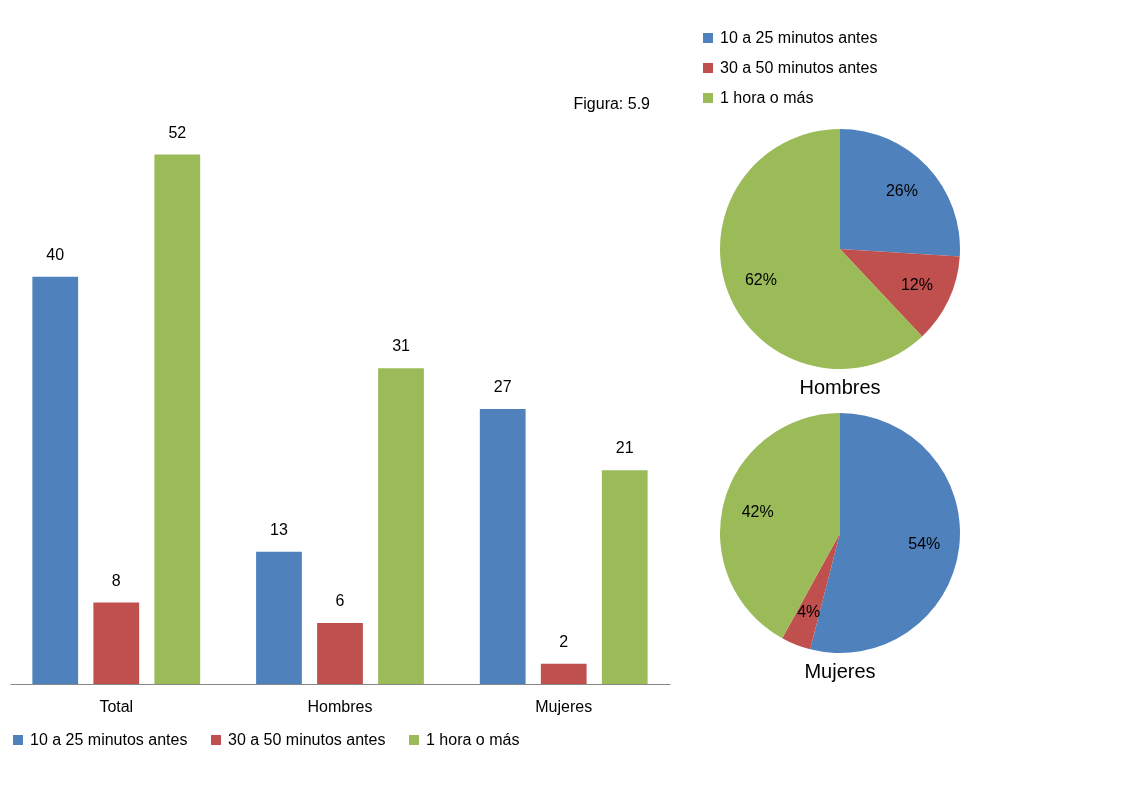 Image resolution: width=1121 pixels, height=791 pixels. I want to click on data-label: 26%, so click(901, 190).